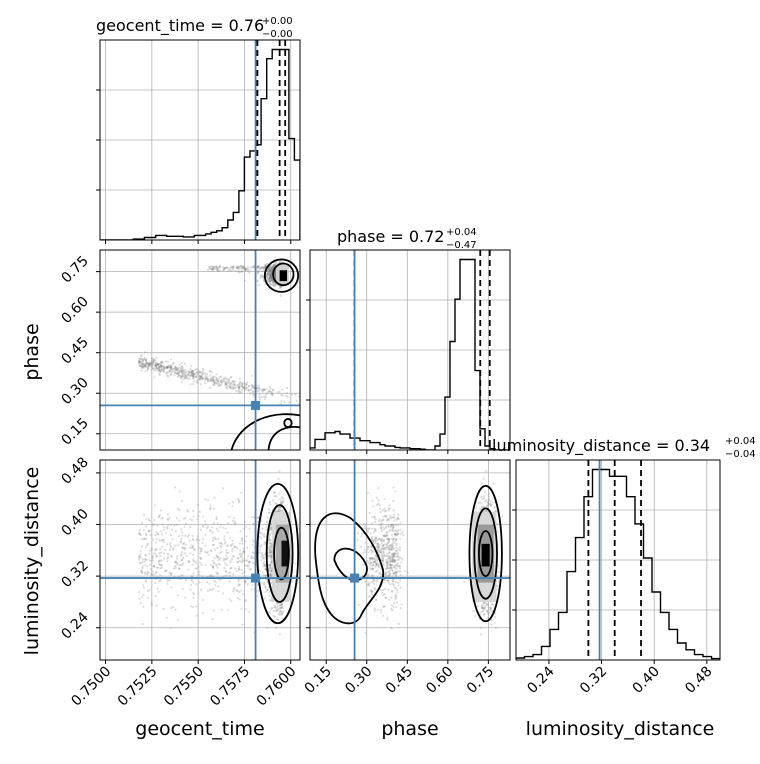 The width and height of the screenshot is (760, 764). Describe the element at coordinates (277, 21) in the screenshot. I see `title-geocent-time-plus: +0.00` at that location.